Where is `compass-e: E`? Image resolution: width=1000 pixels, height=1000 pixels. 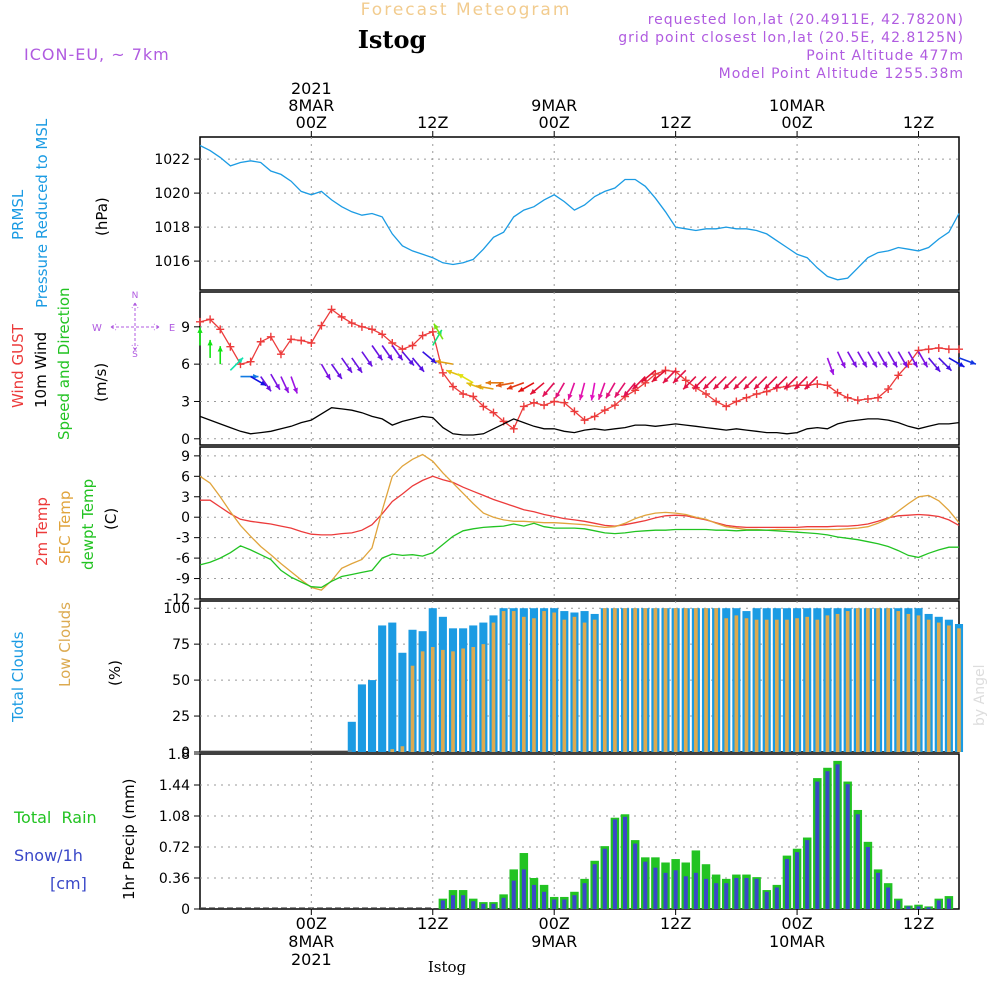 compass-e: E is located at coordinates (172, 328).